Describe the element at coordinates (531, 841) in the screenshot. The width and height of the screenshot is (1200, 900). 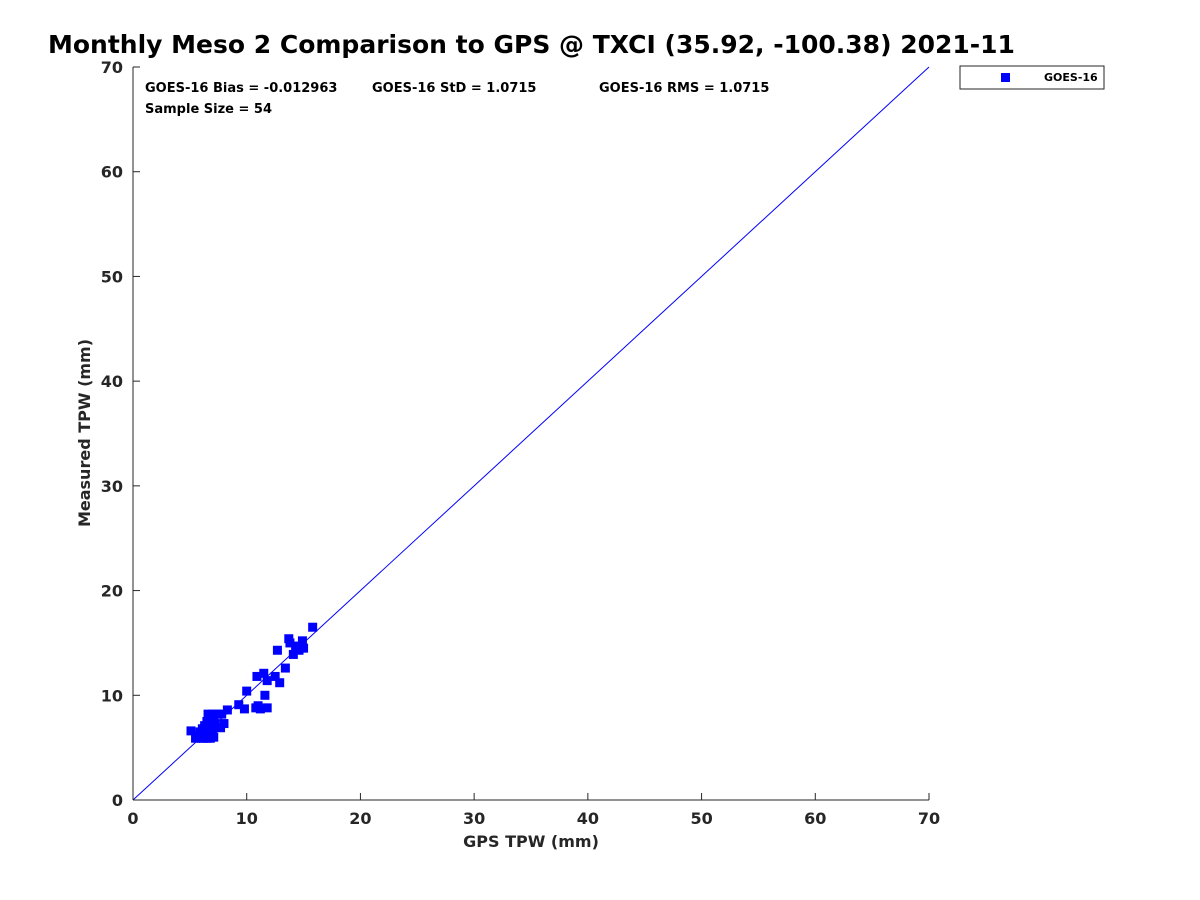
I see `x-axis-label: GPS TPW (mm)` at that location.